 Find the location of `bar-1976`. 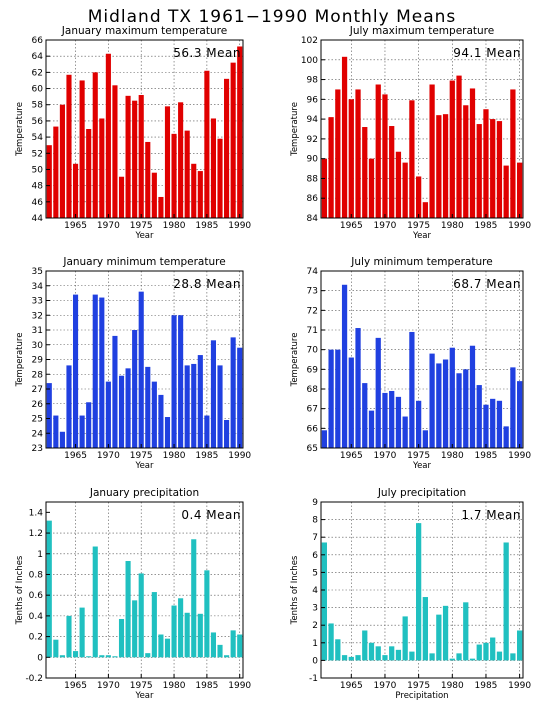

bar-1976 is located at coordinates (425, 629).